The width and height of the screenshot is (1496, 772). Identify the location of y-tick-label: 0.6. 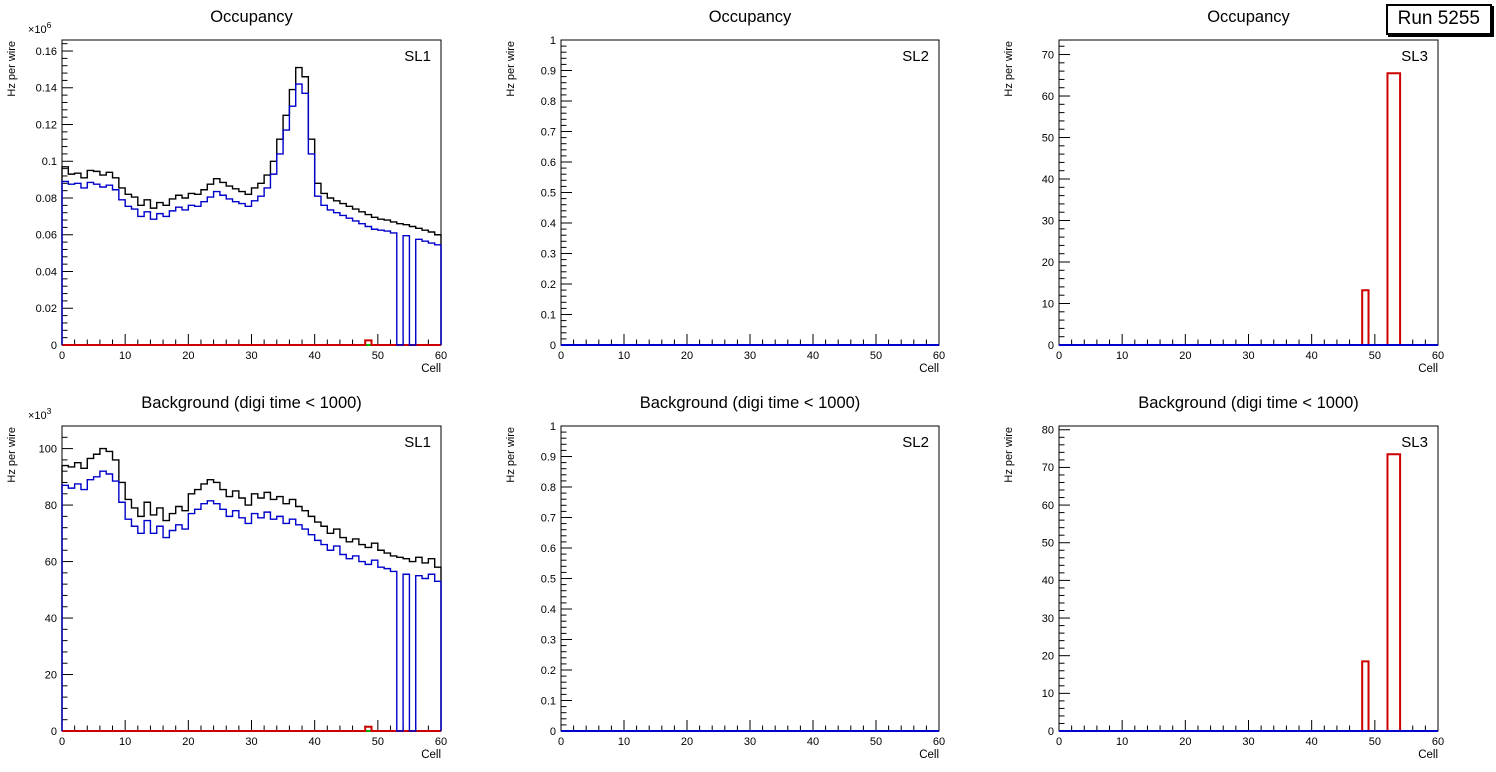
(548, 163).